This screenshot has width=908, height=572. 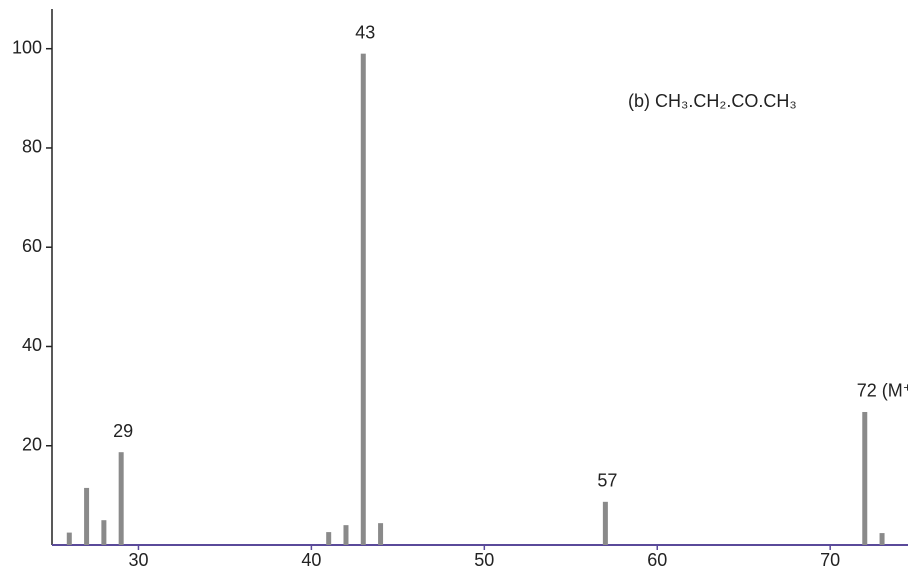 What do you see at coordinates (311, 560) in the screenshot?
I see `x-tick-label: 40` at bounding box center [311, 560].